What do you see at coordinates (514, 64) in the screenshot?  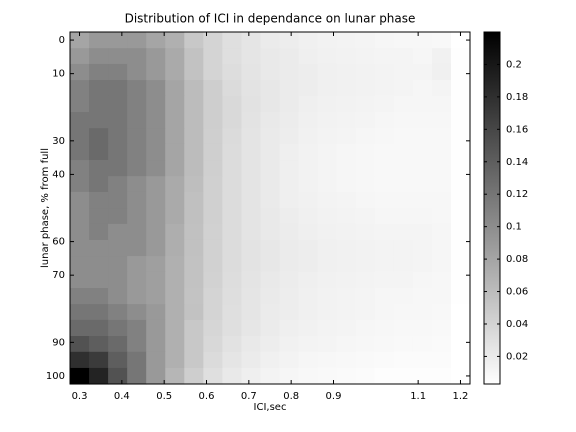 I see `colorbar-tick-label: 0.2` at bounding box center [514, 64].